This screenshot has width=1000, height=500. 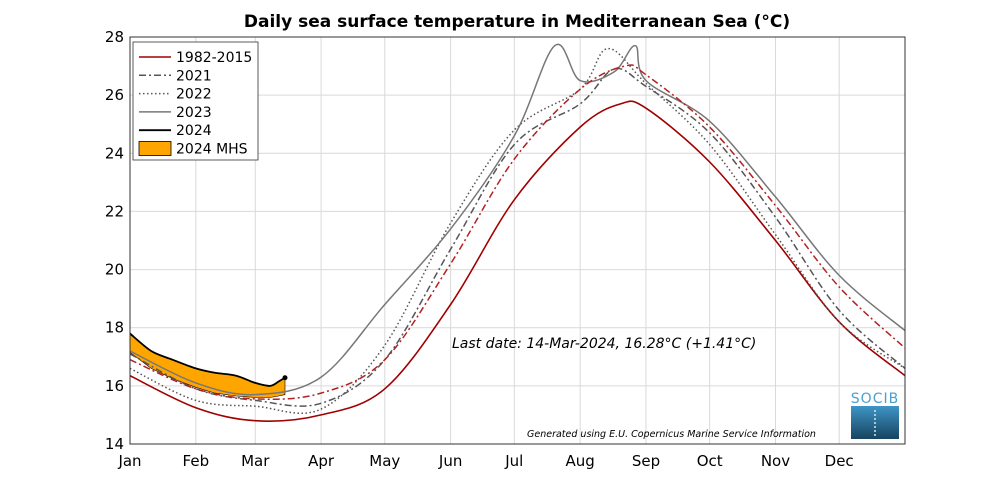 I want to click on legend-label: 2024 MHS, so click(x=212, y=150).